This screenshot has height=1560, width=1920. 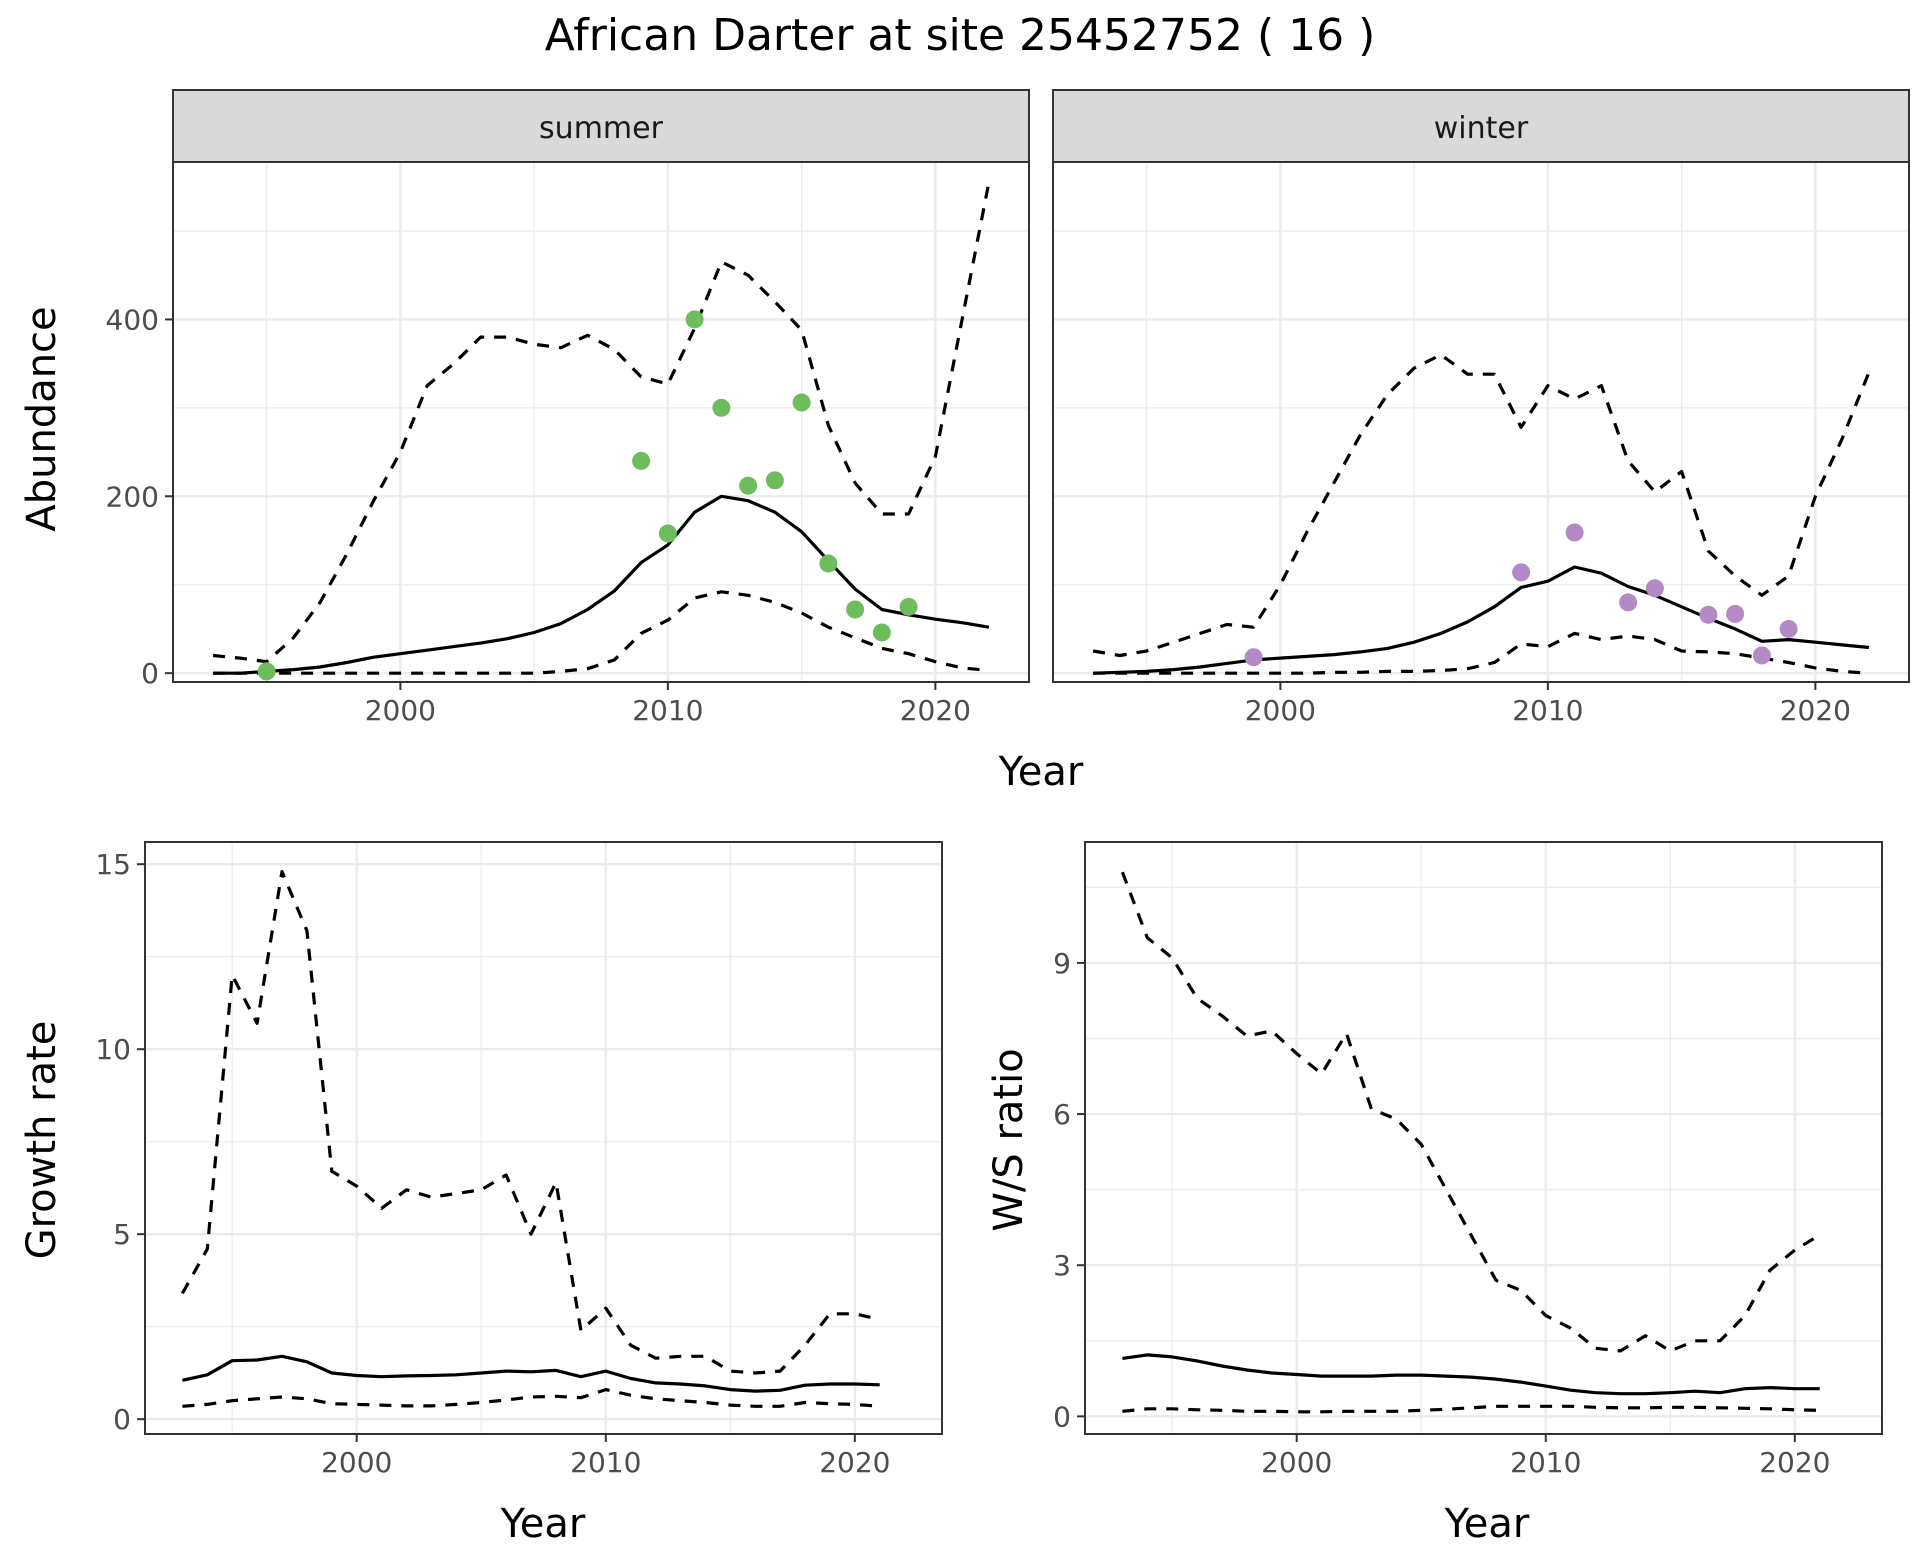 What do you see at coordinates (1062, 963) in the screenshot?
I see `y-tick-label: 9` at bounding box center [1062, 963].